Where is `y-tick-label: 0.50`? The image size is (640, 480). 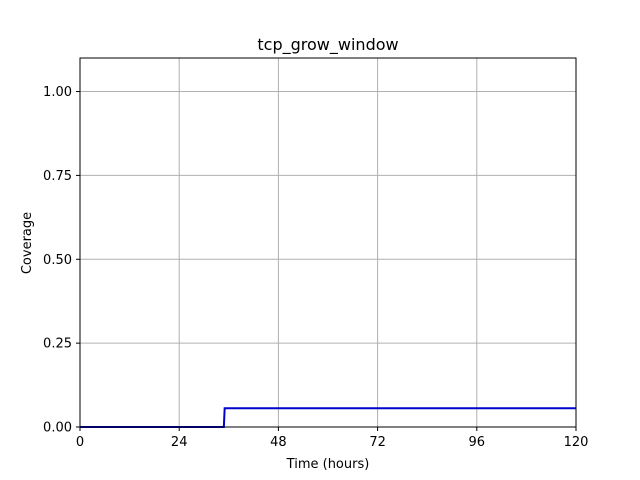 y-tick-label: 0.50 is located at coordinates (57, 260).